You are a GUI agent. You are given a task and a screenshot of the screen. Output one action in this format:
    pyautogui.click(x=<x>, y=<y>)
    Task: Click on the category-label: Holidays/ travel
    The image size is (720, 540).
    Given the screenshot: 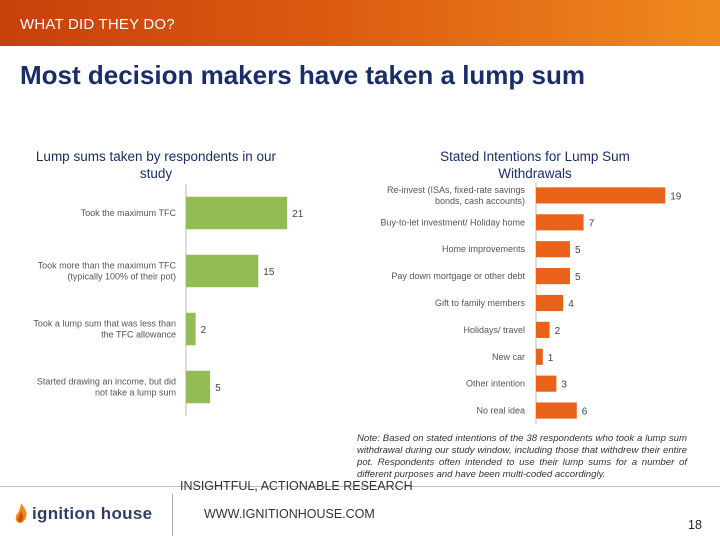 What is the action you would take?
    pyautogui.click(x=494, y=330)
    